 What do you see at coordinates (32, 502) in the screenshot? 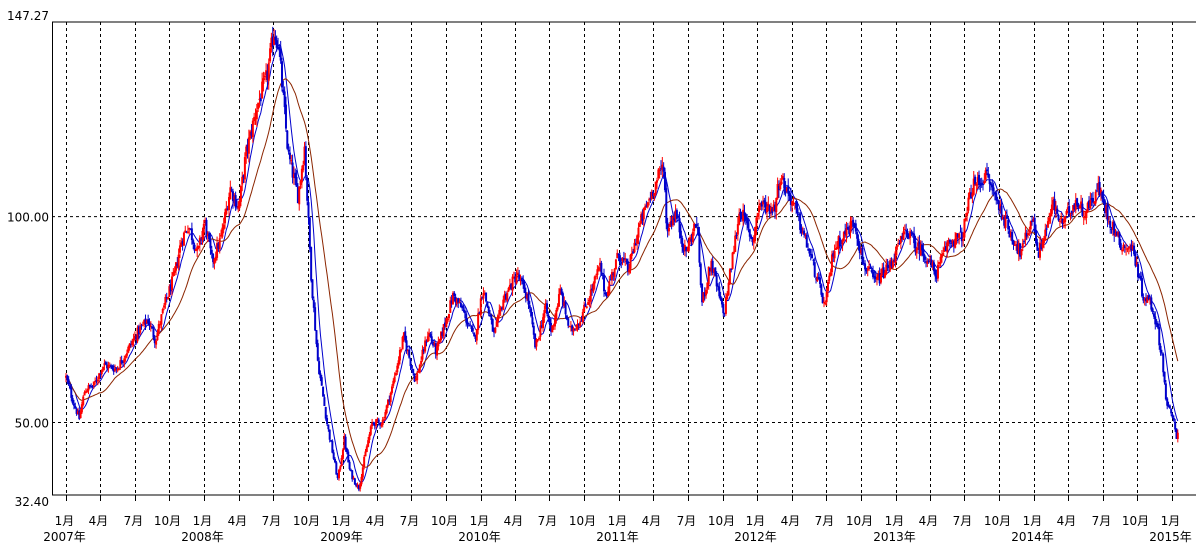
I see `y-tick-label: 32.40` at bounding box center [32, 502].